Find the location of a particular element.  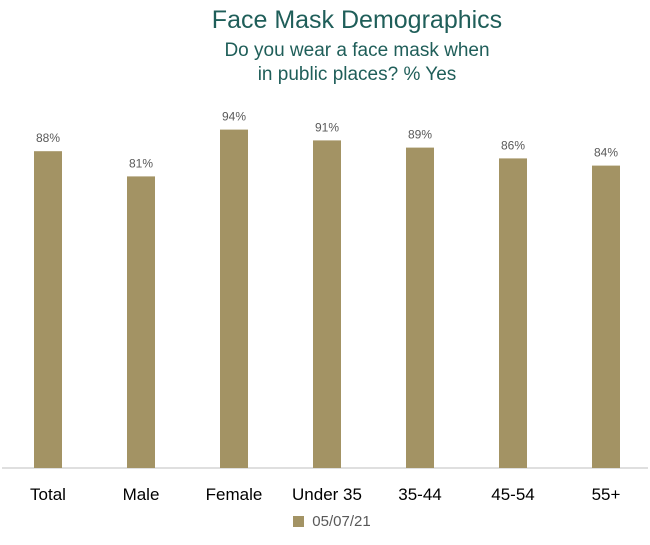

category-label: 45-54 is located at coordinates (512, 494).